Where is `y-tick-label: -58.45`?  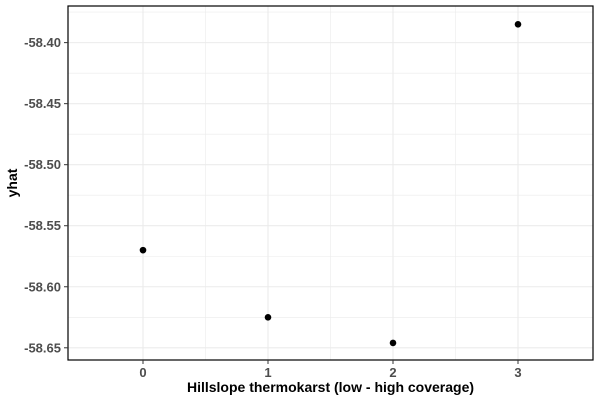
y-tick-label: -58.45 is located at coordinates (42, 103).